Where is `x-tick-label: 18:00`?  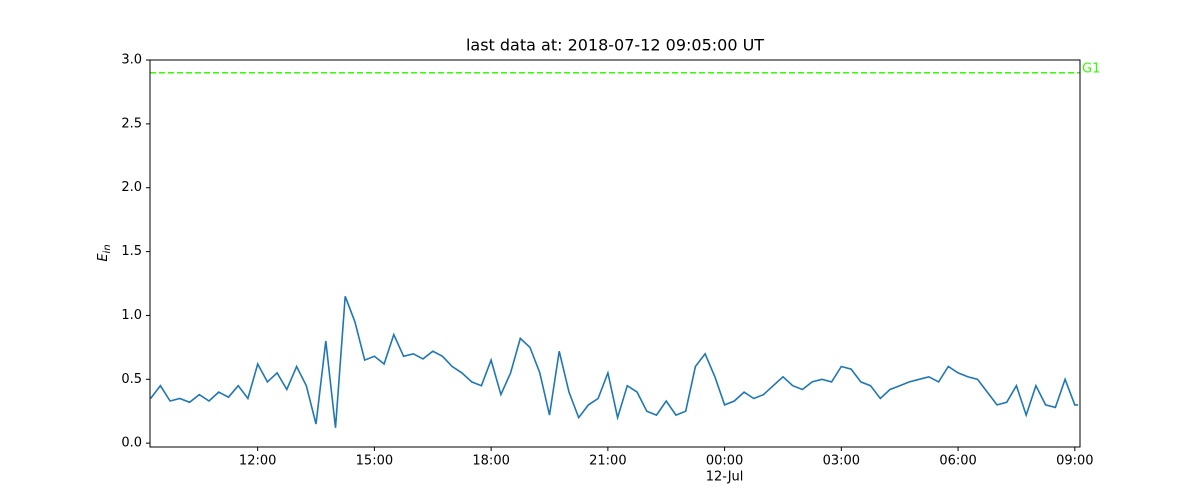 x-tick-label: 18:00 is located at coordinates (490, 461).